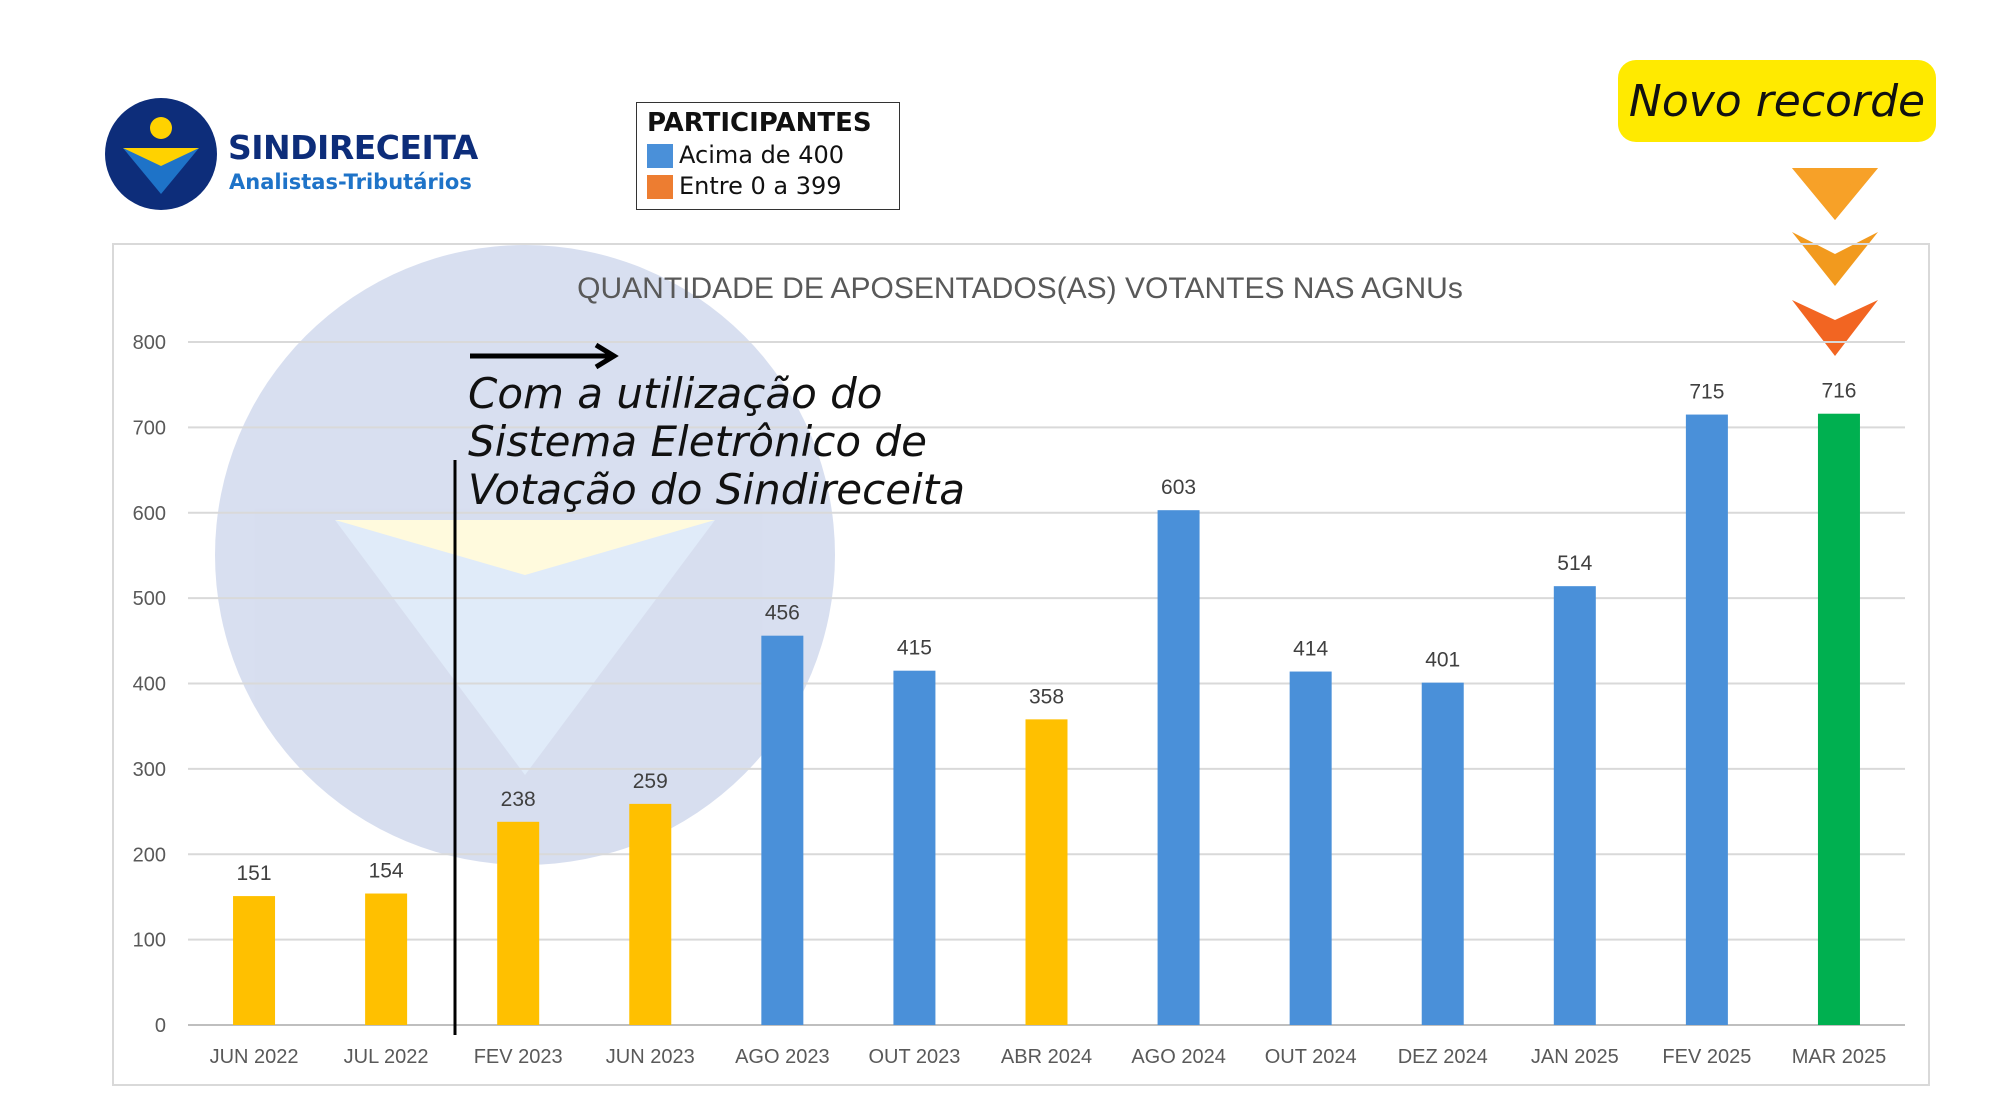  I want to click on y-axis-ticks: 0 100 200 300 400 500 600 700 800, so click(149, 684).